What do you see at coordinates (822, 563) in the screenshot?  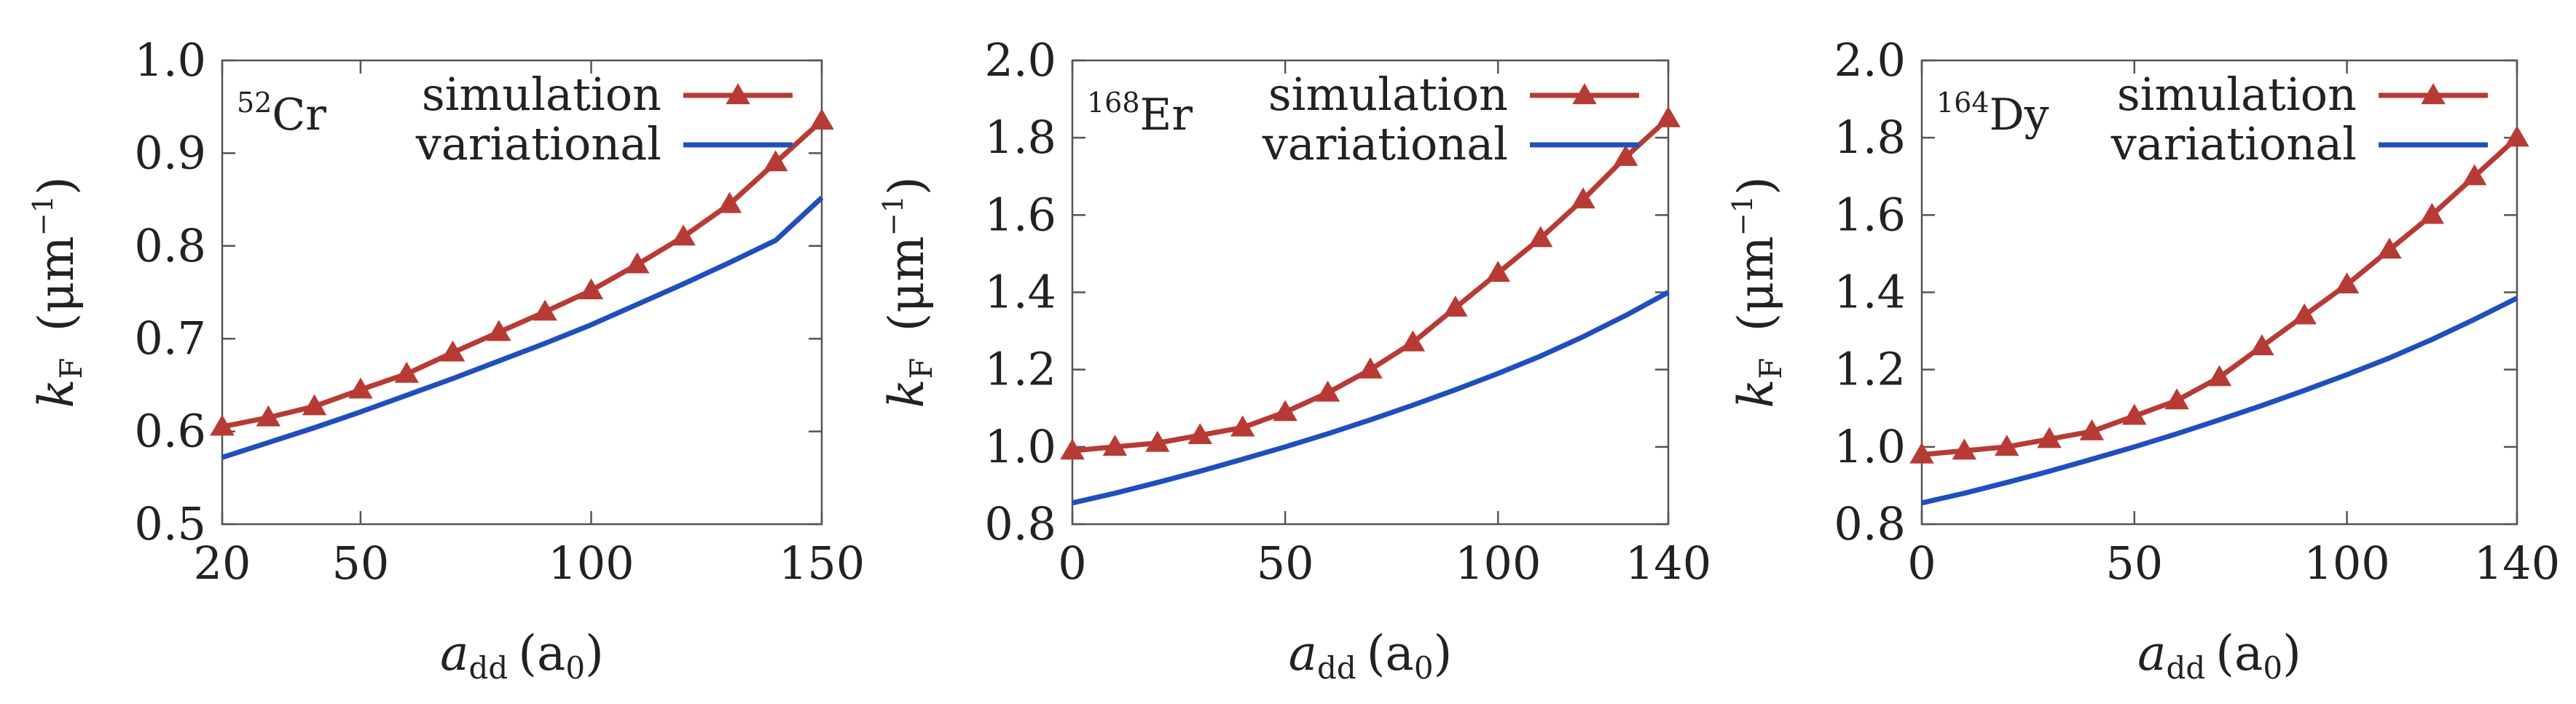 I see `x-tick-label: 150` at bounding box center [822, 563].